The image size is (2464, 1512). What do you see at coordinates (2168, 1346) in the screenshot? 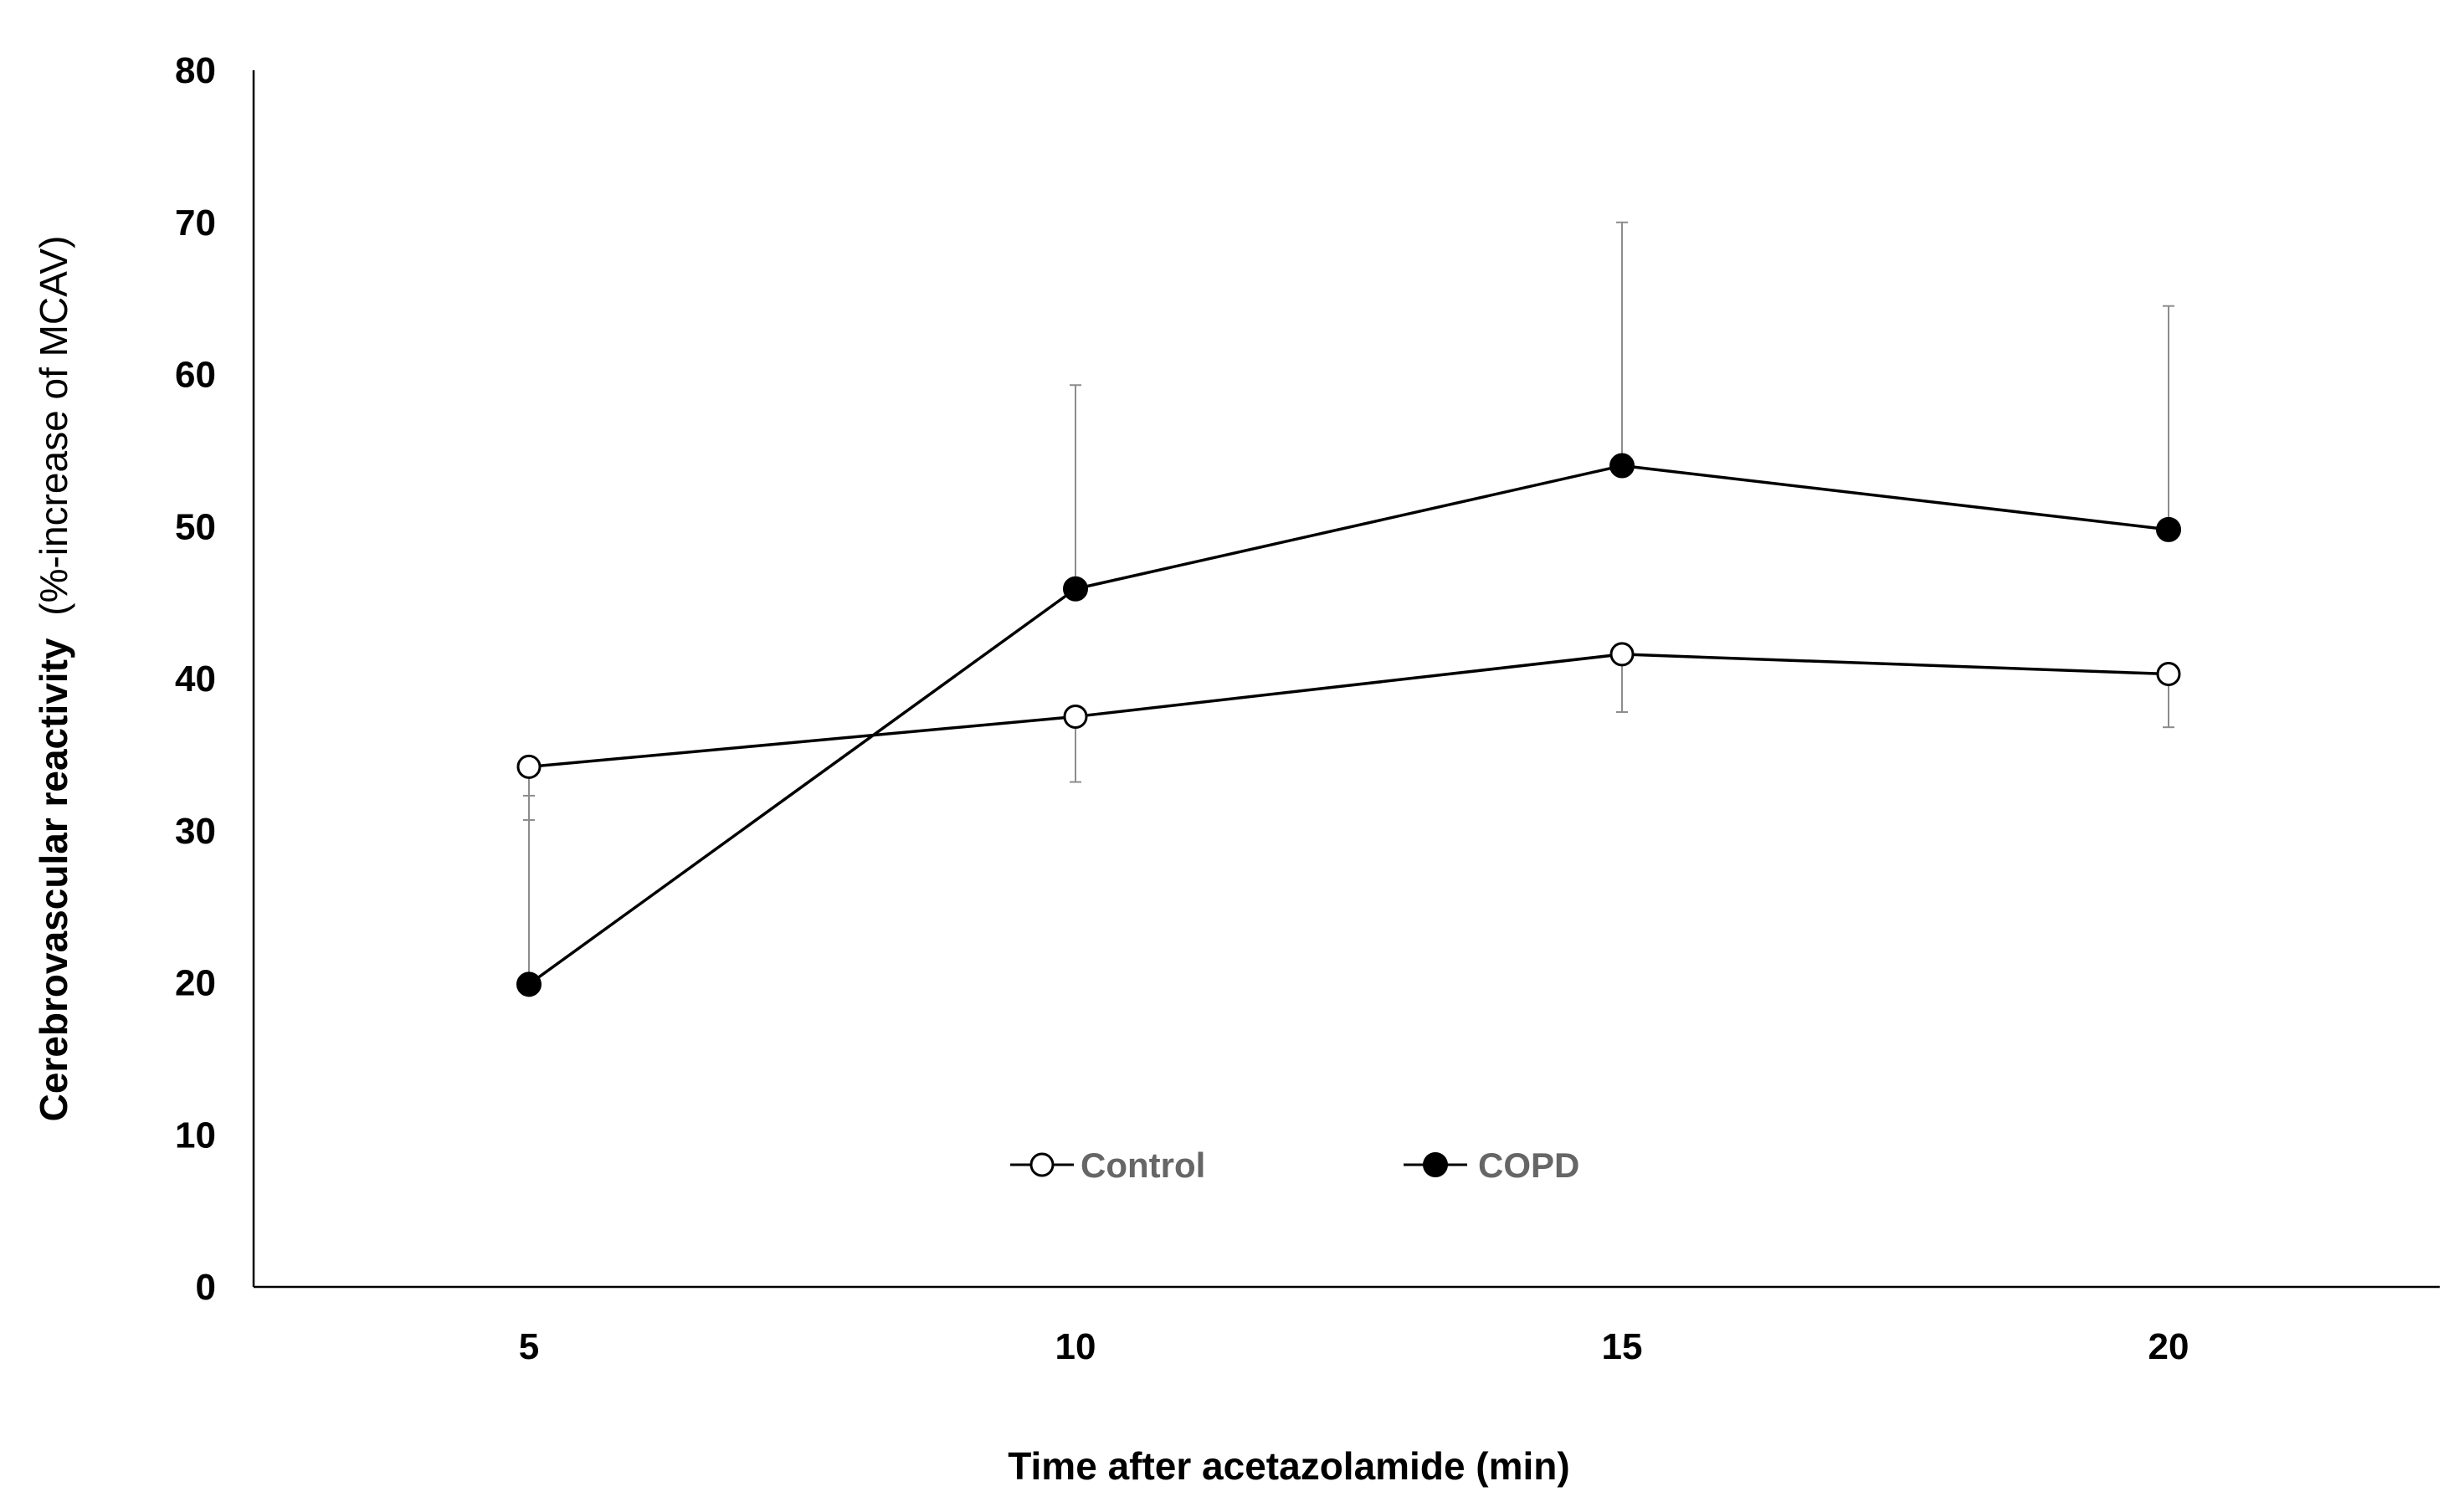
I see `x-tick-label-20: 20` at bounding box center [2168, 1346].